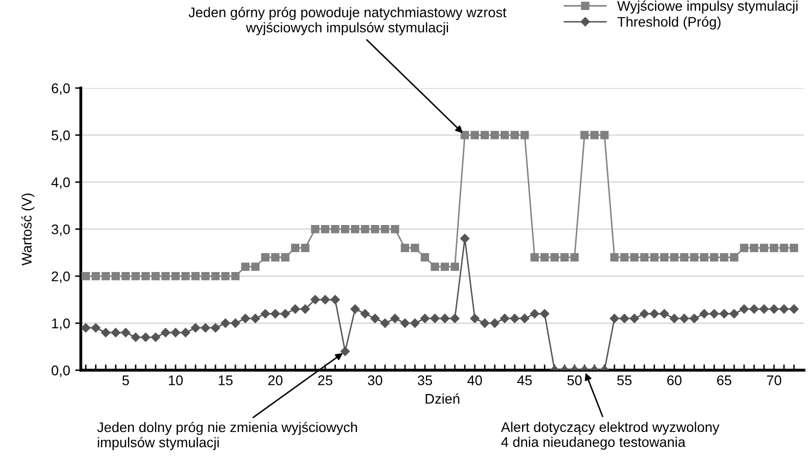  I want to click on y-tick-label: 6,0, so click(61, 89).